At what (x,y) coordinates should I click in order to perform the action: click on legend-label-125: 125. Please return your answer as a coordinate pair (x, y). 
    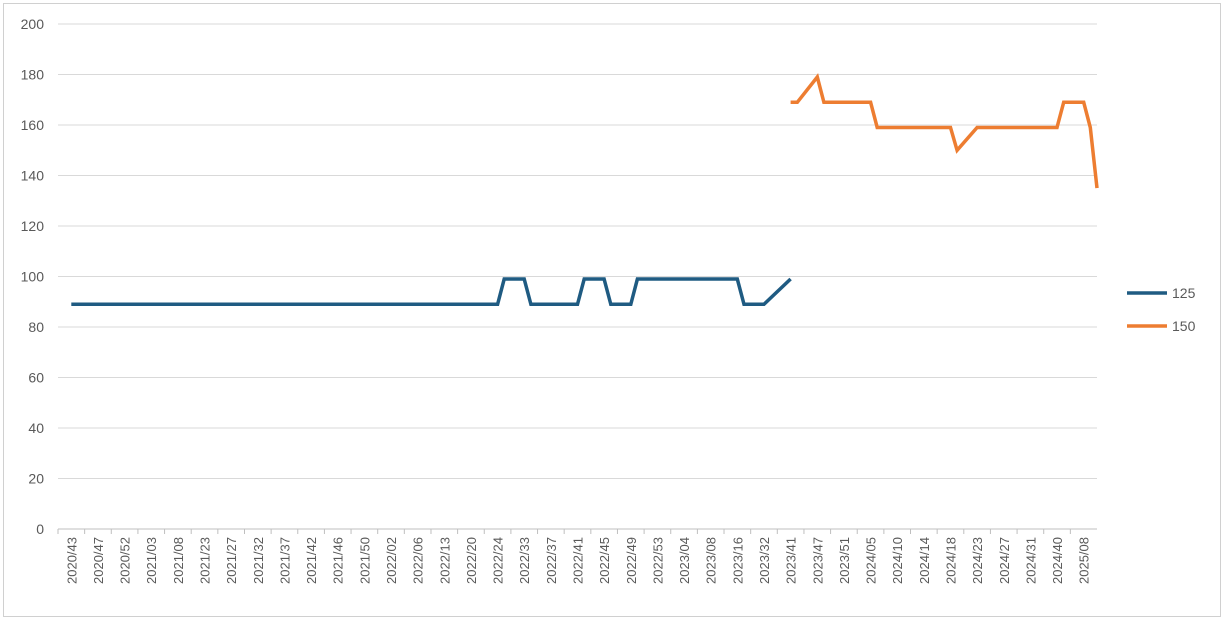
    Looking at the image, I should click on (1184, 293).